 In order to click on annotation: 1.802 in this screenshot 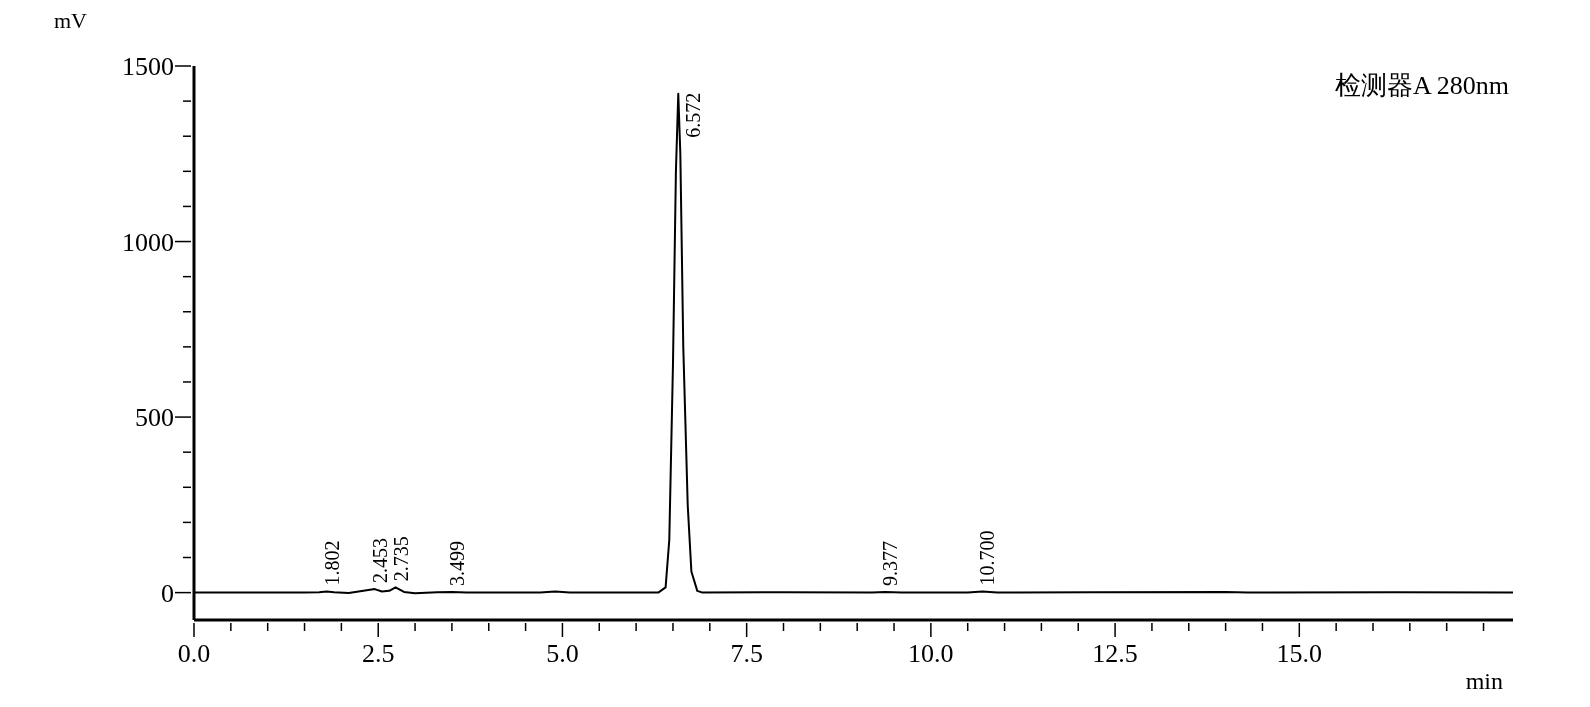, I will do `click(331, 563)`.